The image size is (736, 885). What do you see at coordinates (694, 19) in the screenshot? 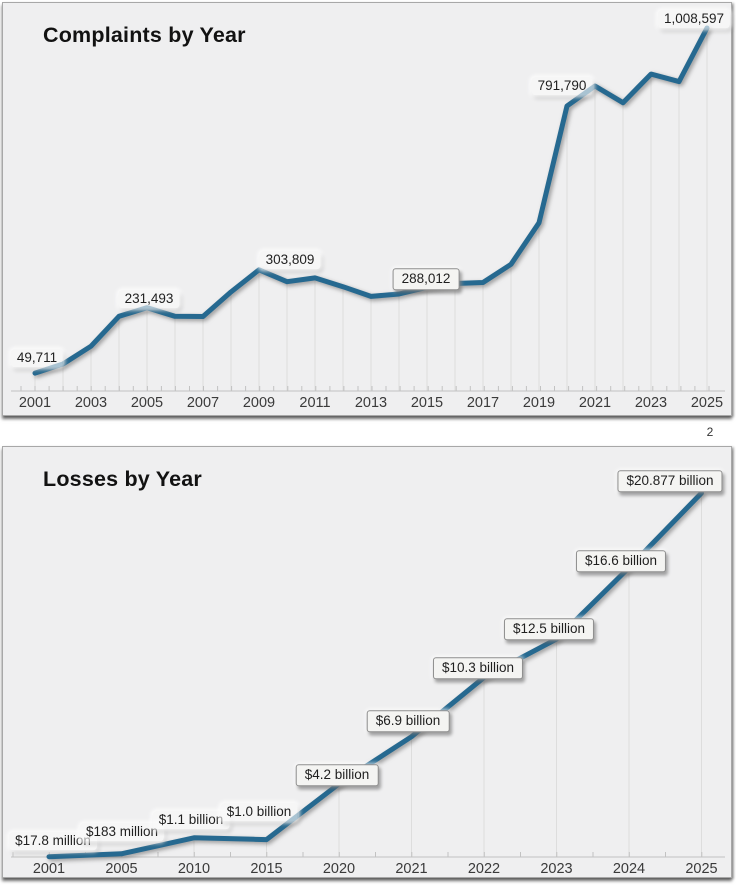
I see `data-label: 1,008,597` at bounding box center [694, 19].